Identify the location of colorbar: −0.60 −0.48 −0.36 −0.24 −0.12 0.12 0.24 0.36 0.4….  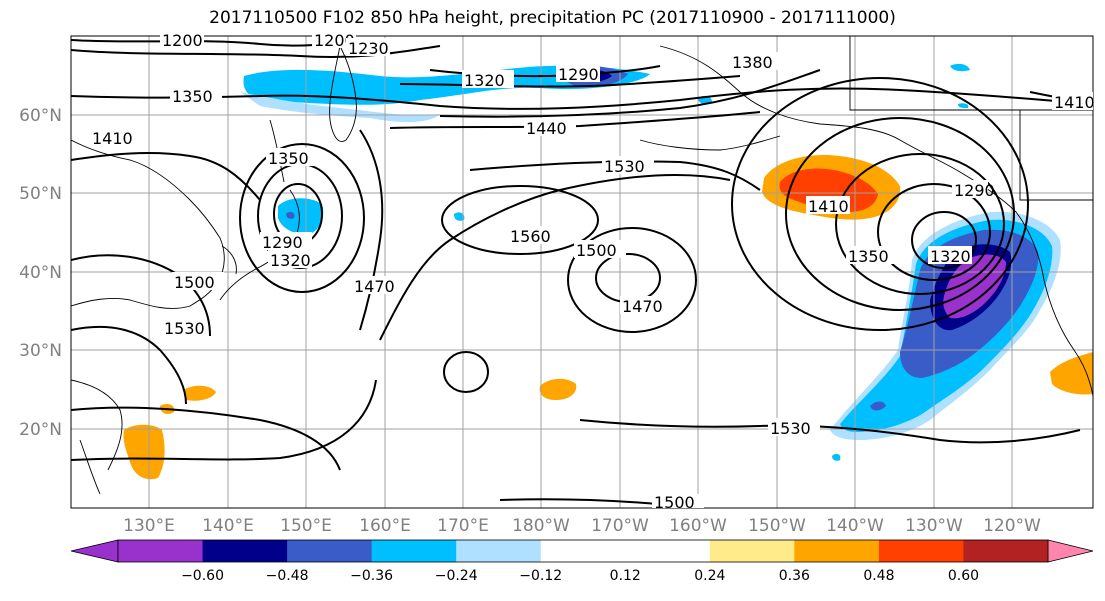
(582, 561).